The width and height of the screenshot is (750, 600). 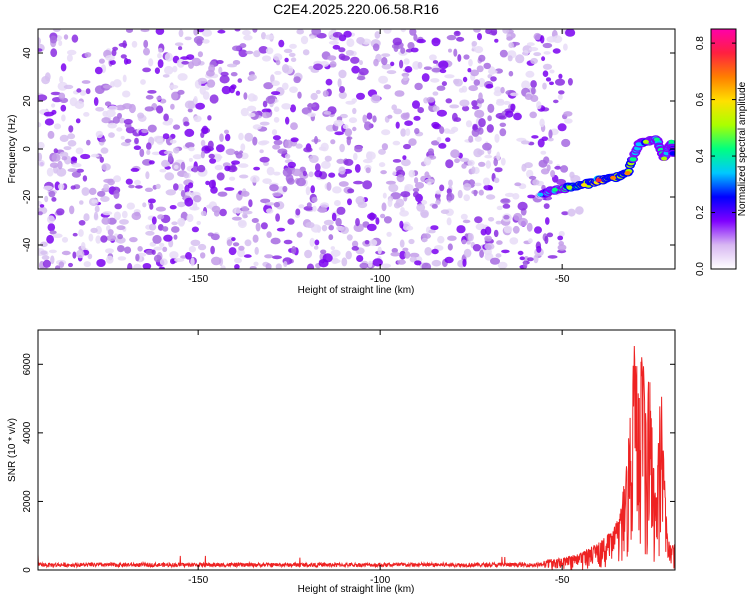 What do you see at coordinates (700, 43) in the screenshot?
I see `colorbar-tick-label: 0.8` at bounding box center [700, 43].